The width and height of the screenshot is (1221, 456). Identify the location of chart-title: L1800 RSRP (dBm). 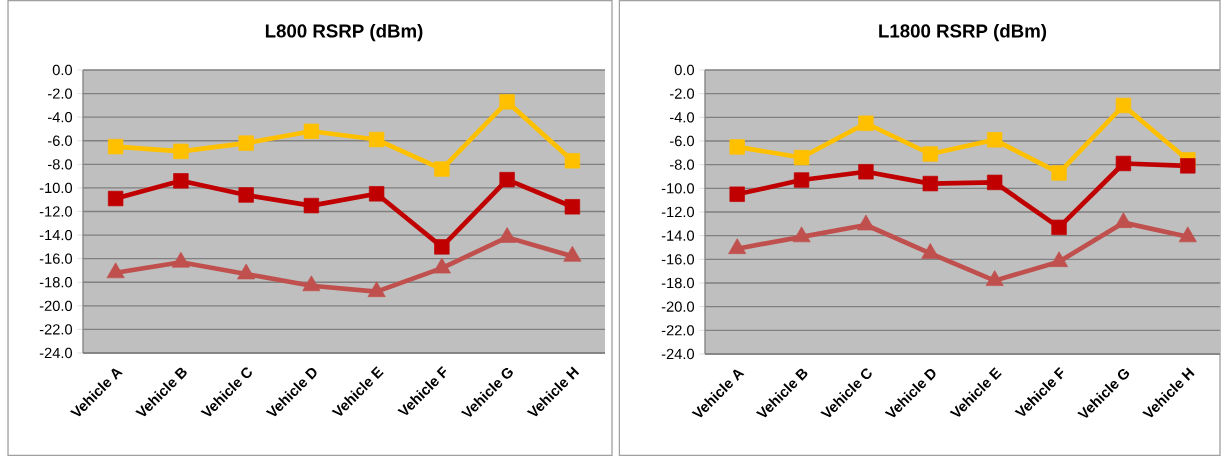
(963, 32).